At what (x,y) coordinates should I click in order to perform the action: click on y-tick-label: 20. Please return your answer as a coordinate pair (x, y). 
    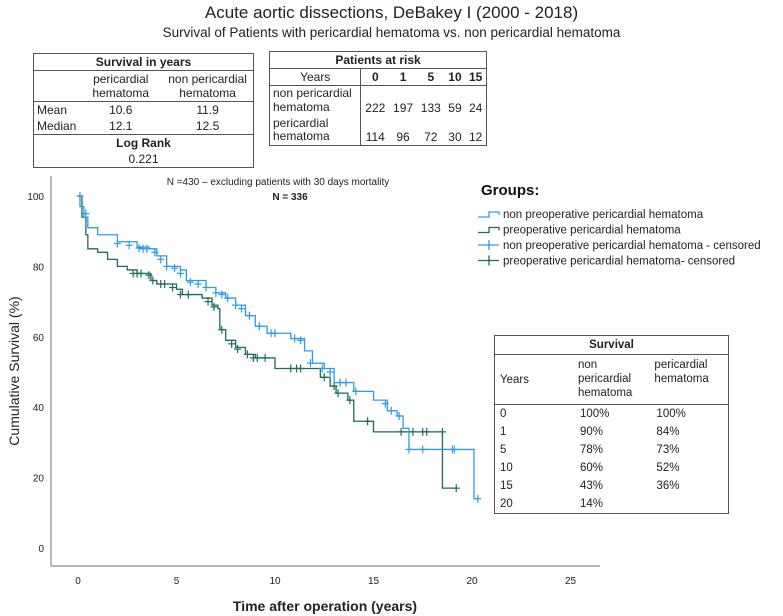
    Looking at the image, I should click on (39, 479).